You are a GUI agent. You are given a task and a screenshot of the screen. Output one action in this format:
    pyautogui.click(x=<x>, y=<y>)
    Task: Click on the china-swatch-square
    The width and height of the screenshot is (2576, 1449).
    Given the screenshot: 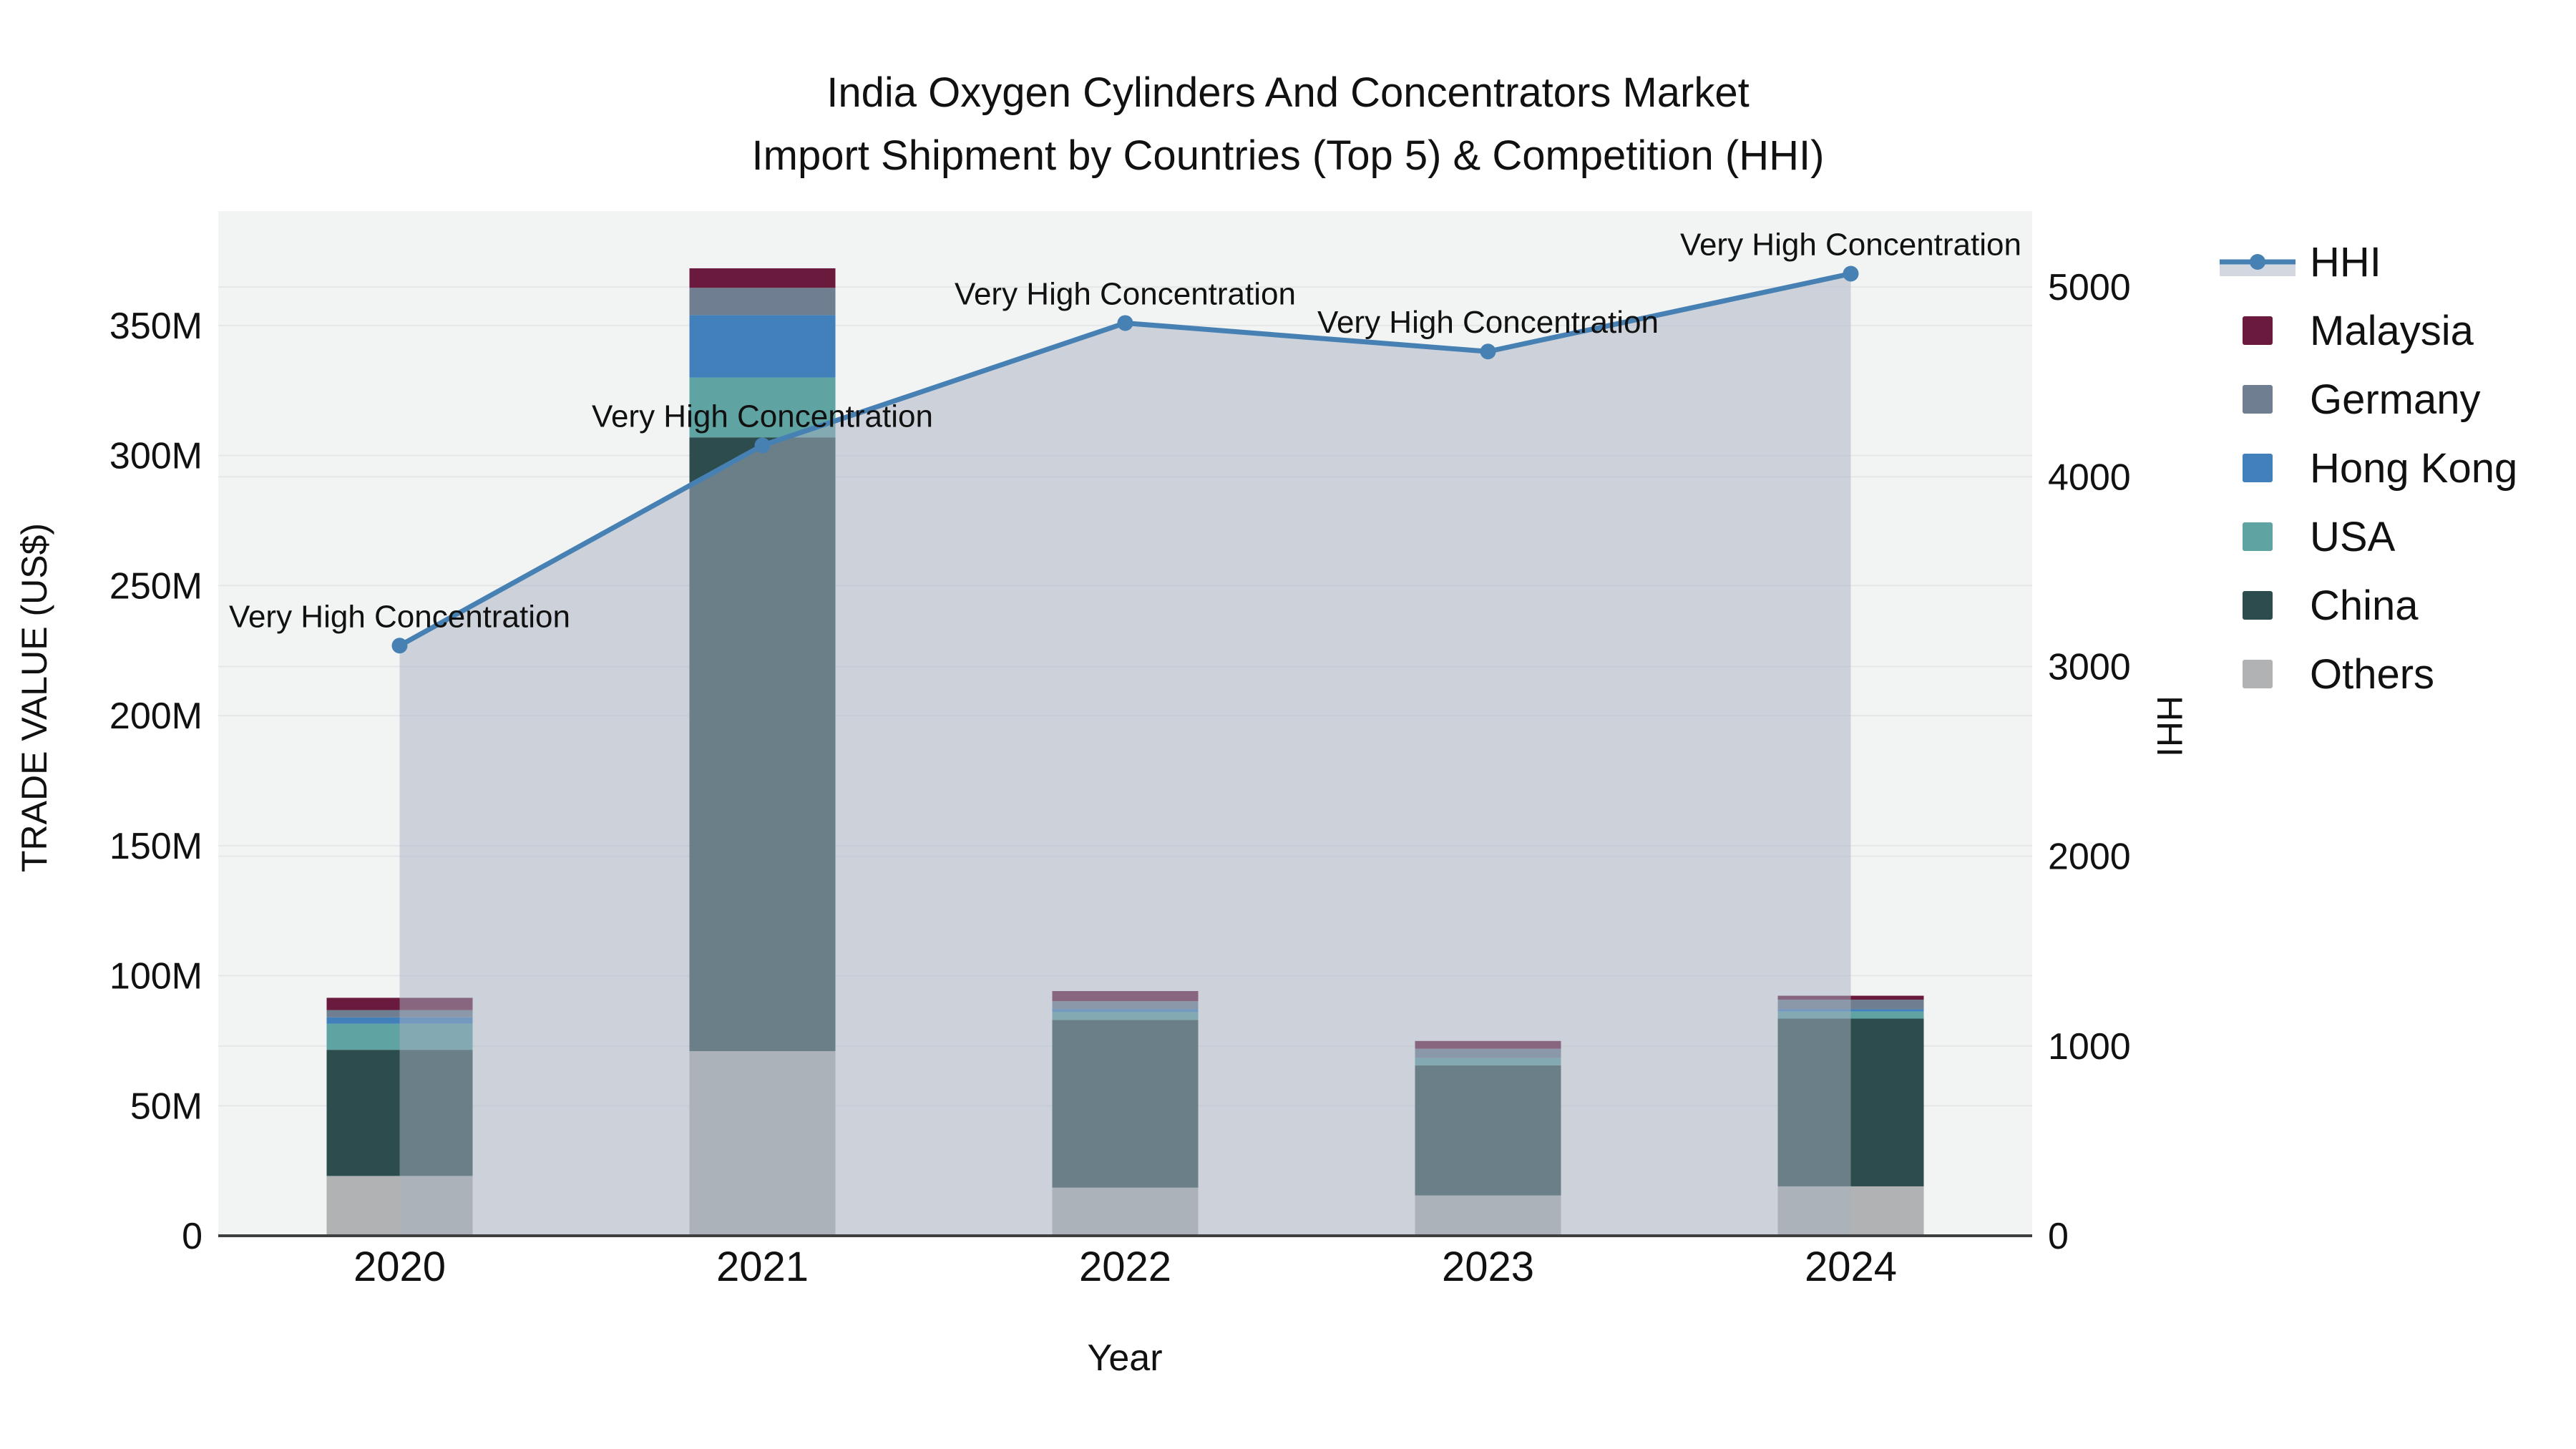 What is the action you would take?
    pyautogui.click(x=2258, y=605)
    